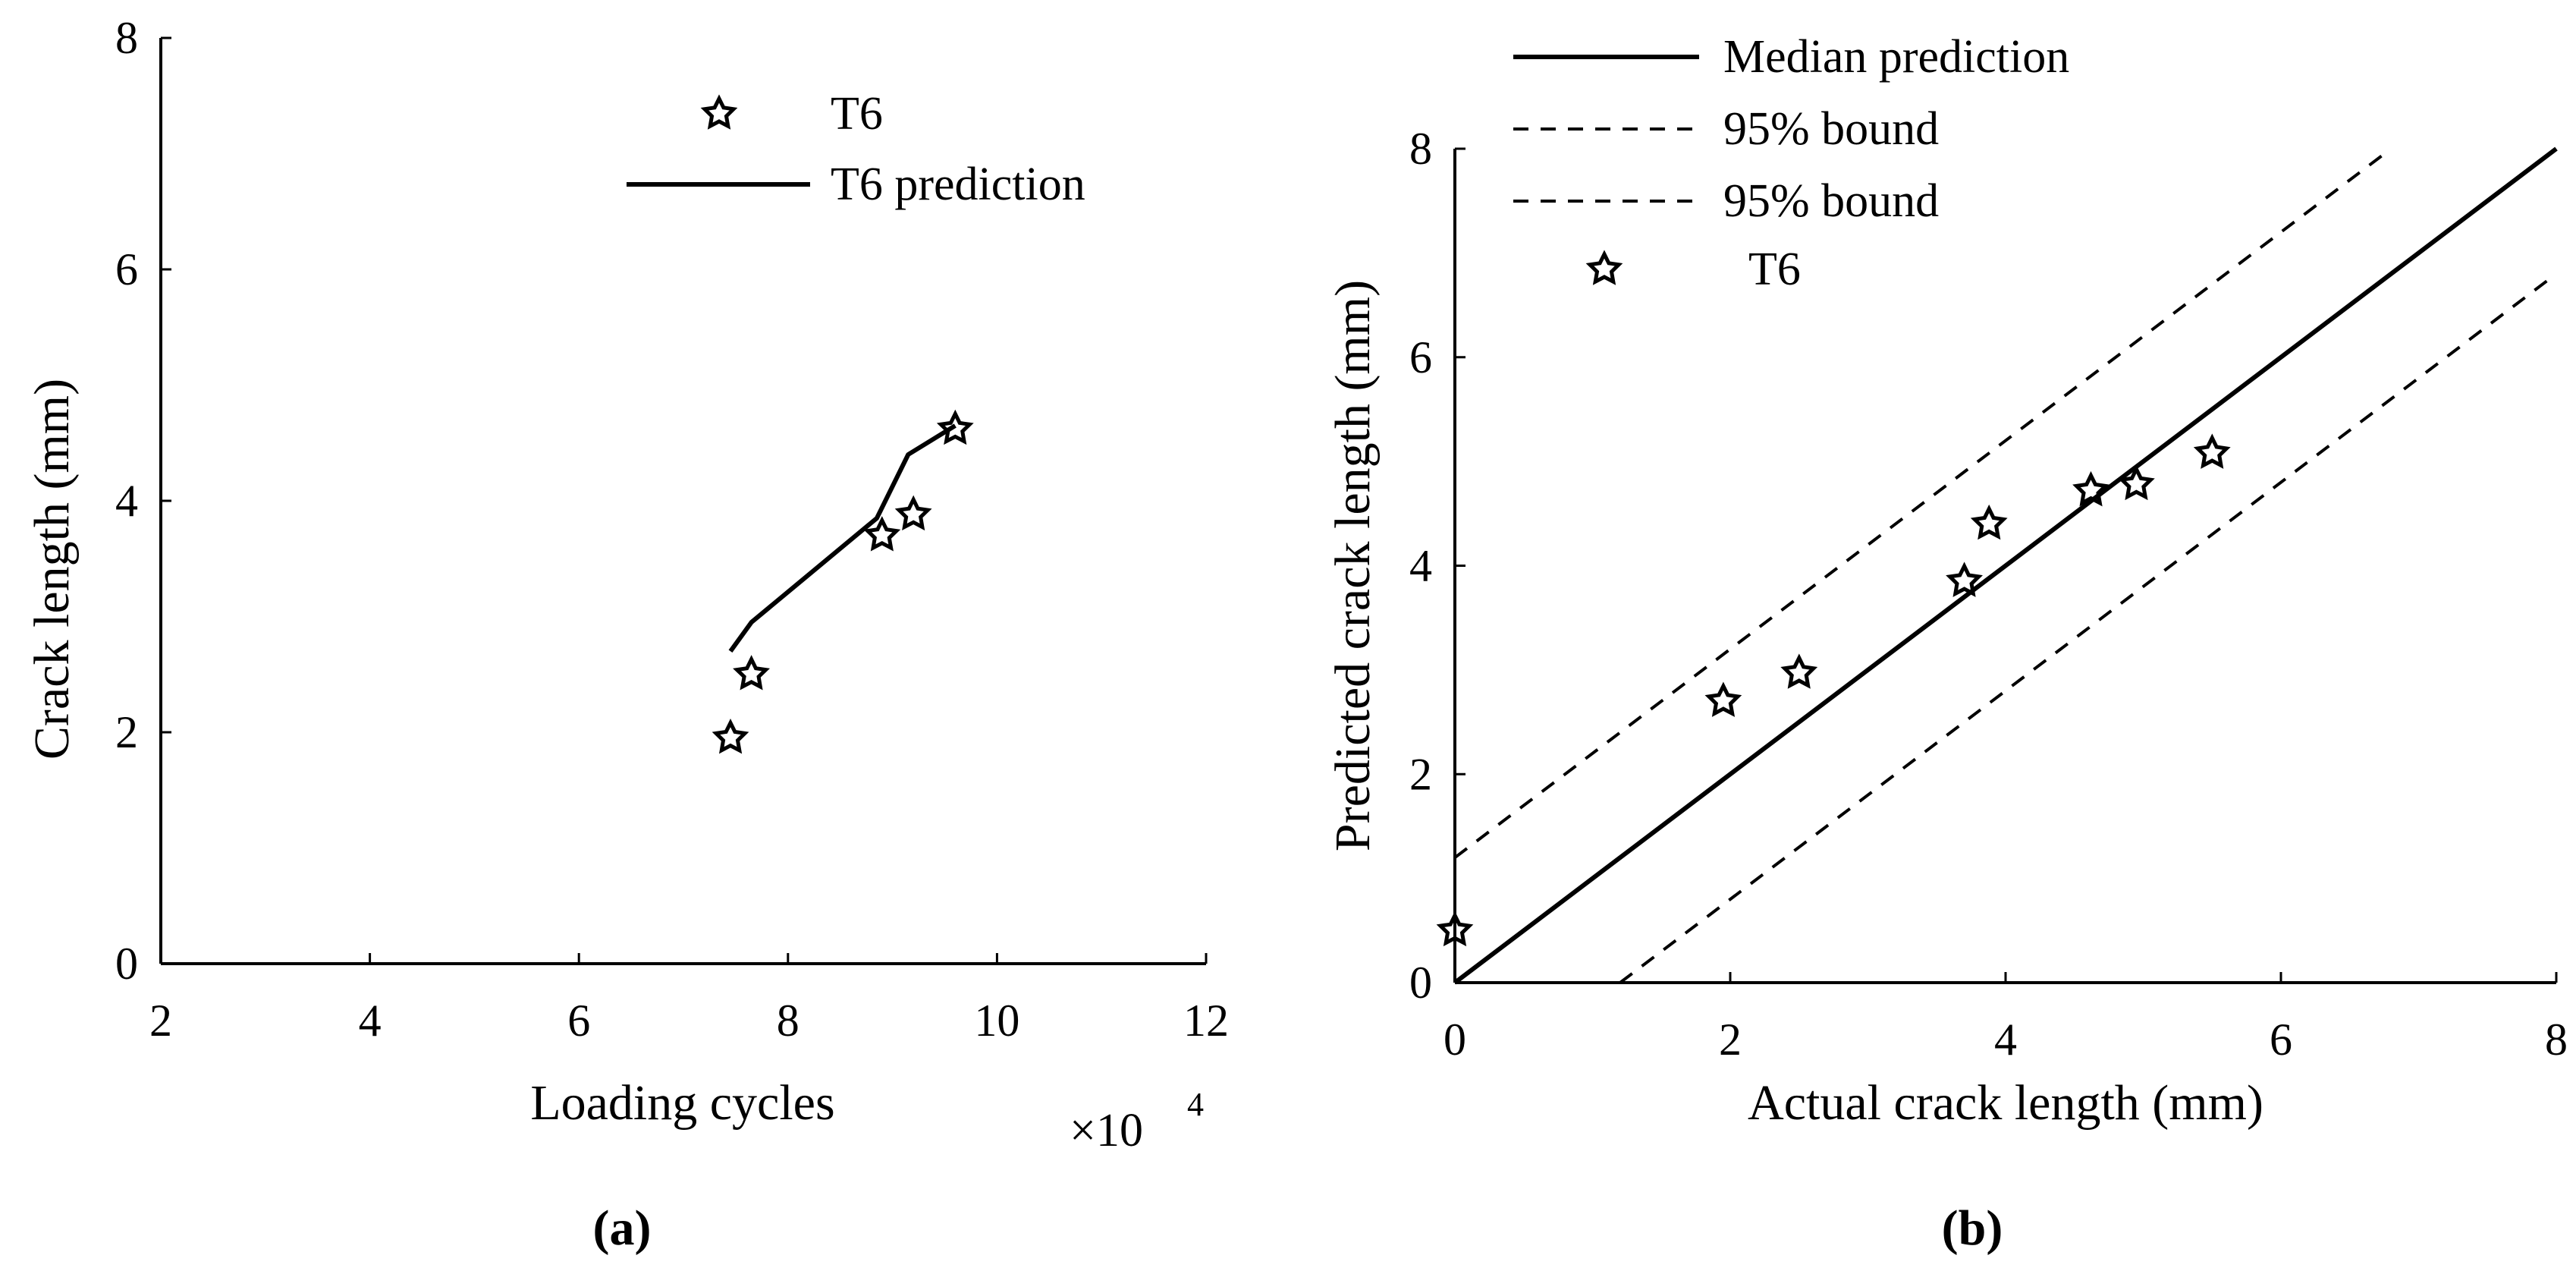 This screenshot has height=1271, width=2576. Describe the element at coordinates (996, 1021) in the screenshot. I see `x-tick-label: 10` at that location.